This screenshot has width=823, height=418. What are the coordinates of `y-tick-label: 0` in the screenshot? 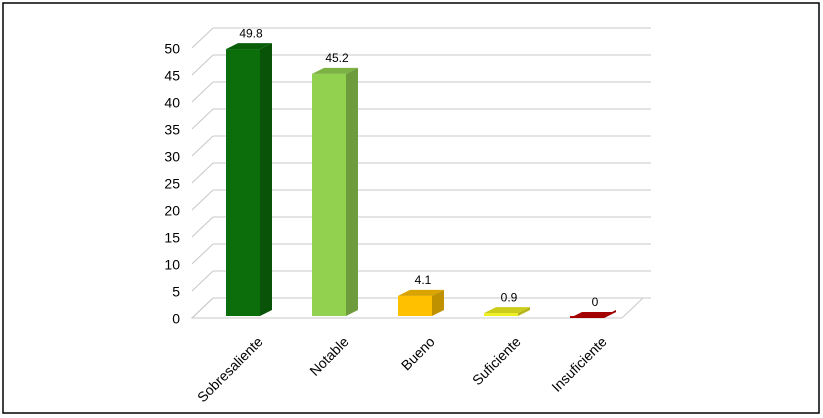 It's located at (176, 319).